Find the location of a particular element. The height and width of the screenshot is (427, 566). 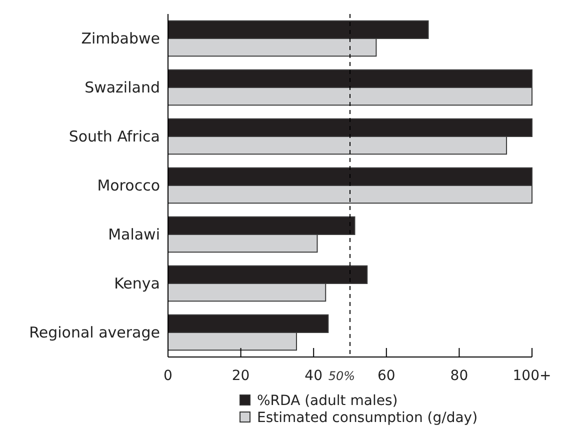

x-tick-label: 100+ is located at coordinates (532, 376).